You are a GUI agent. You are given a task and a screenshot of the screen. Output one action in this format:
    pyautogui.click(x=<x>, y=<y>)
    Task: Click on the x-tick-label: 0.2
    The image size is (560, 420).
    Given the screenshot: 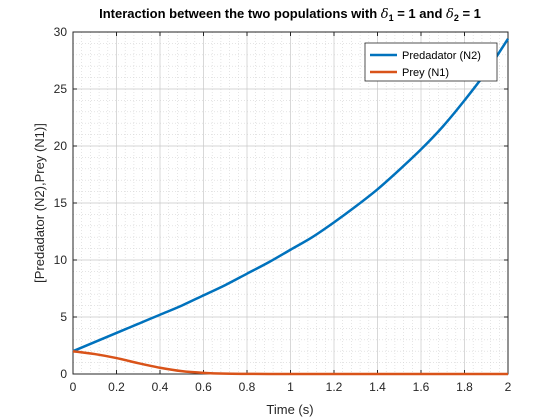 What is the action you would take?
    pyautogui.click(x=116, y=387)
    